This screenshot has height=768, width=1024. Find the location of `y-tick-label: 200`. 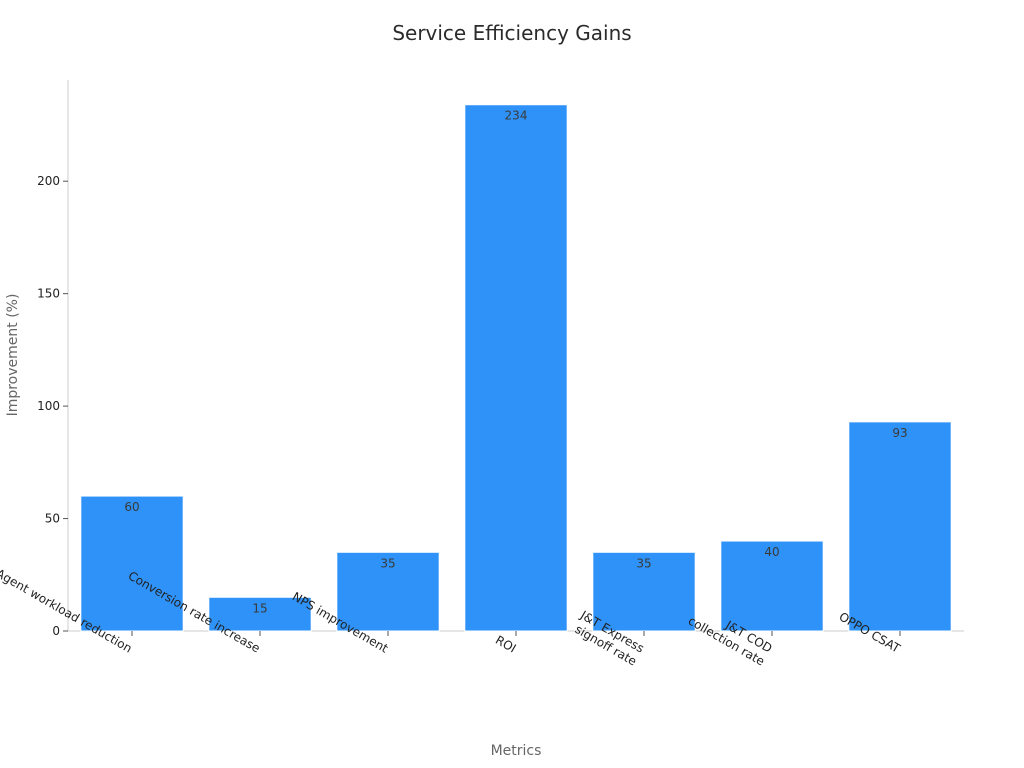

y-tick-label: 200 is located at coordinates (48, 181).